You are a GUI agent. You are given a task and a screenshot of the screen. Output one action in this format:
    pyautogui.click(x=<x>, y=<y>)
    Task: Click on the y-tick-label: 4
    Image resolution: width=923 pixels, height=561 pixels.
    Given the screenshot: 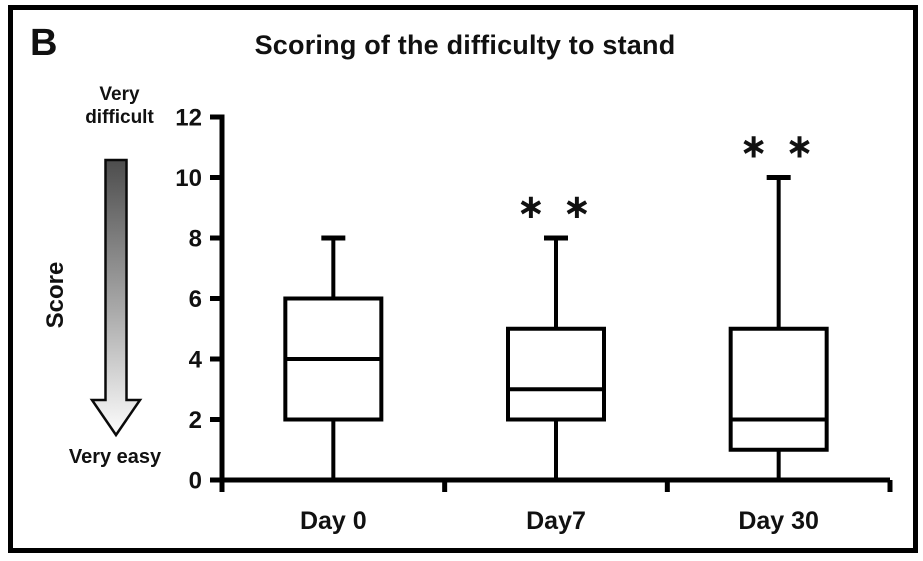 What is the action you would take?
    pyautogui.click(x=196, y=359)
    